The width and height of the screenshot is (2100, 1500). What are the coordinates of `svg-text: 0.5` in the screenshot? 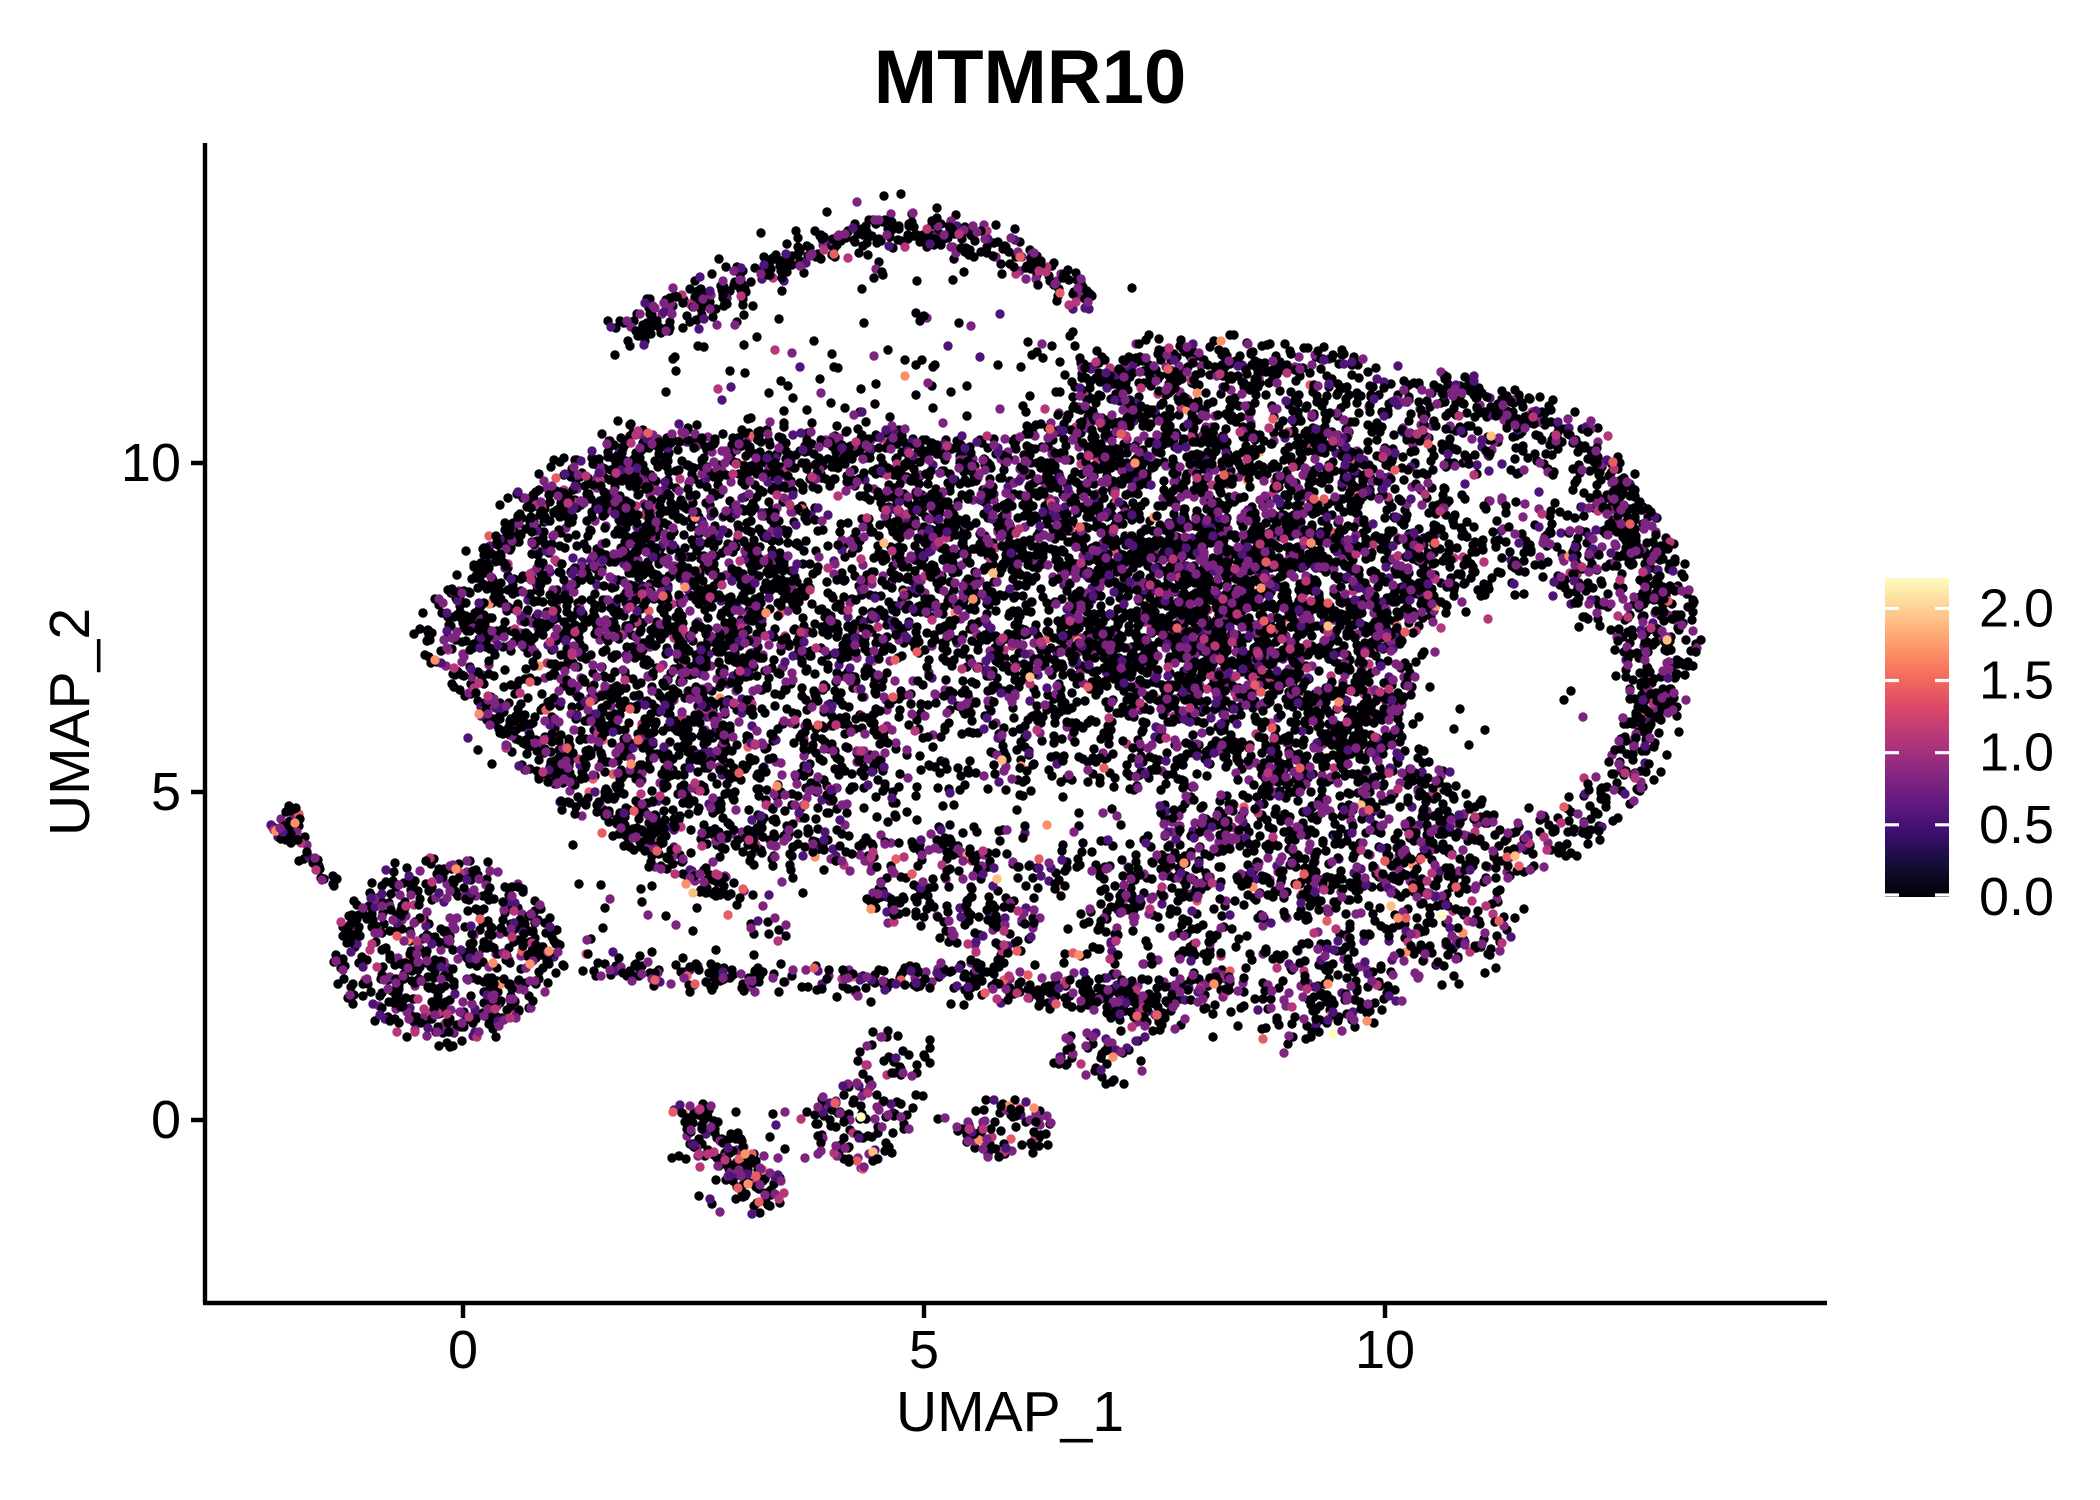 It's located at (2016, 825).